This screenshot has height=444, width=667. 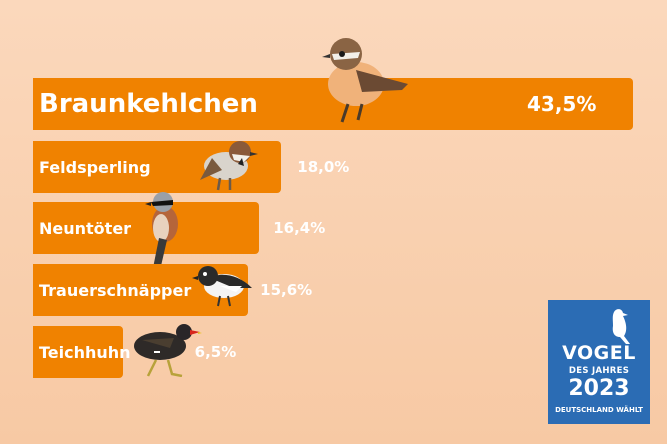 I want to click on value-label: 15,6%, so click(x=286, y=290).